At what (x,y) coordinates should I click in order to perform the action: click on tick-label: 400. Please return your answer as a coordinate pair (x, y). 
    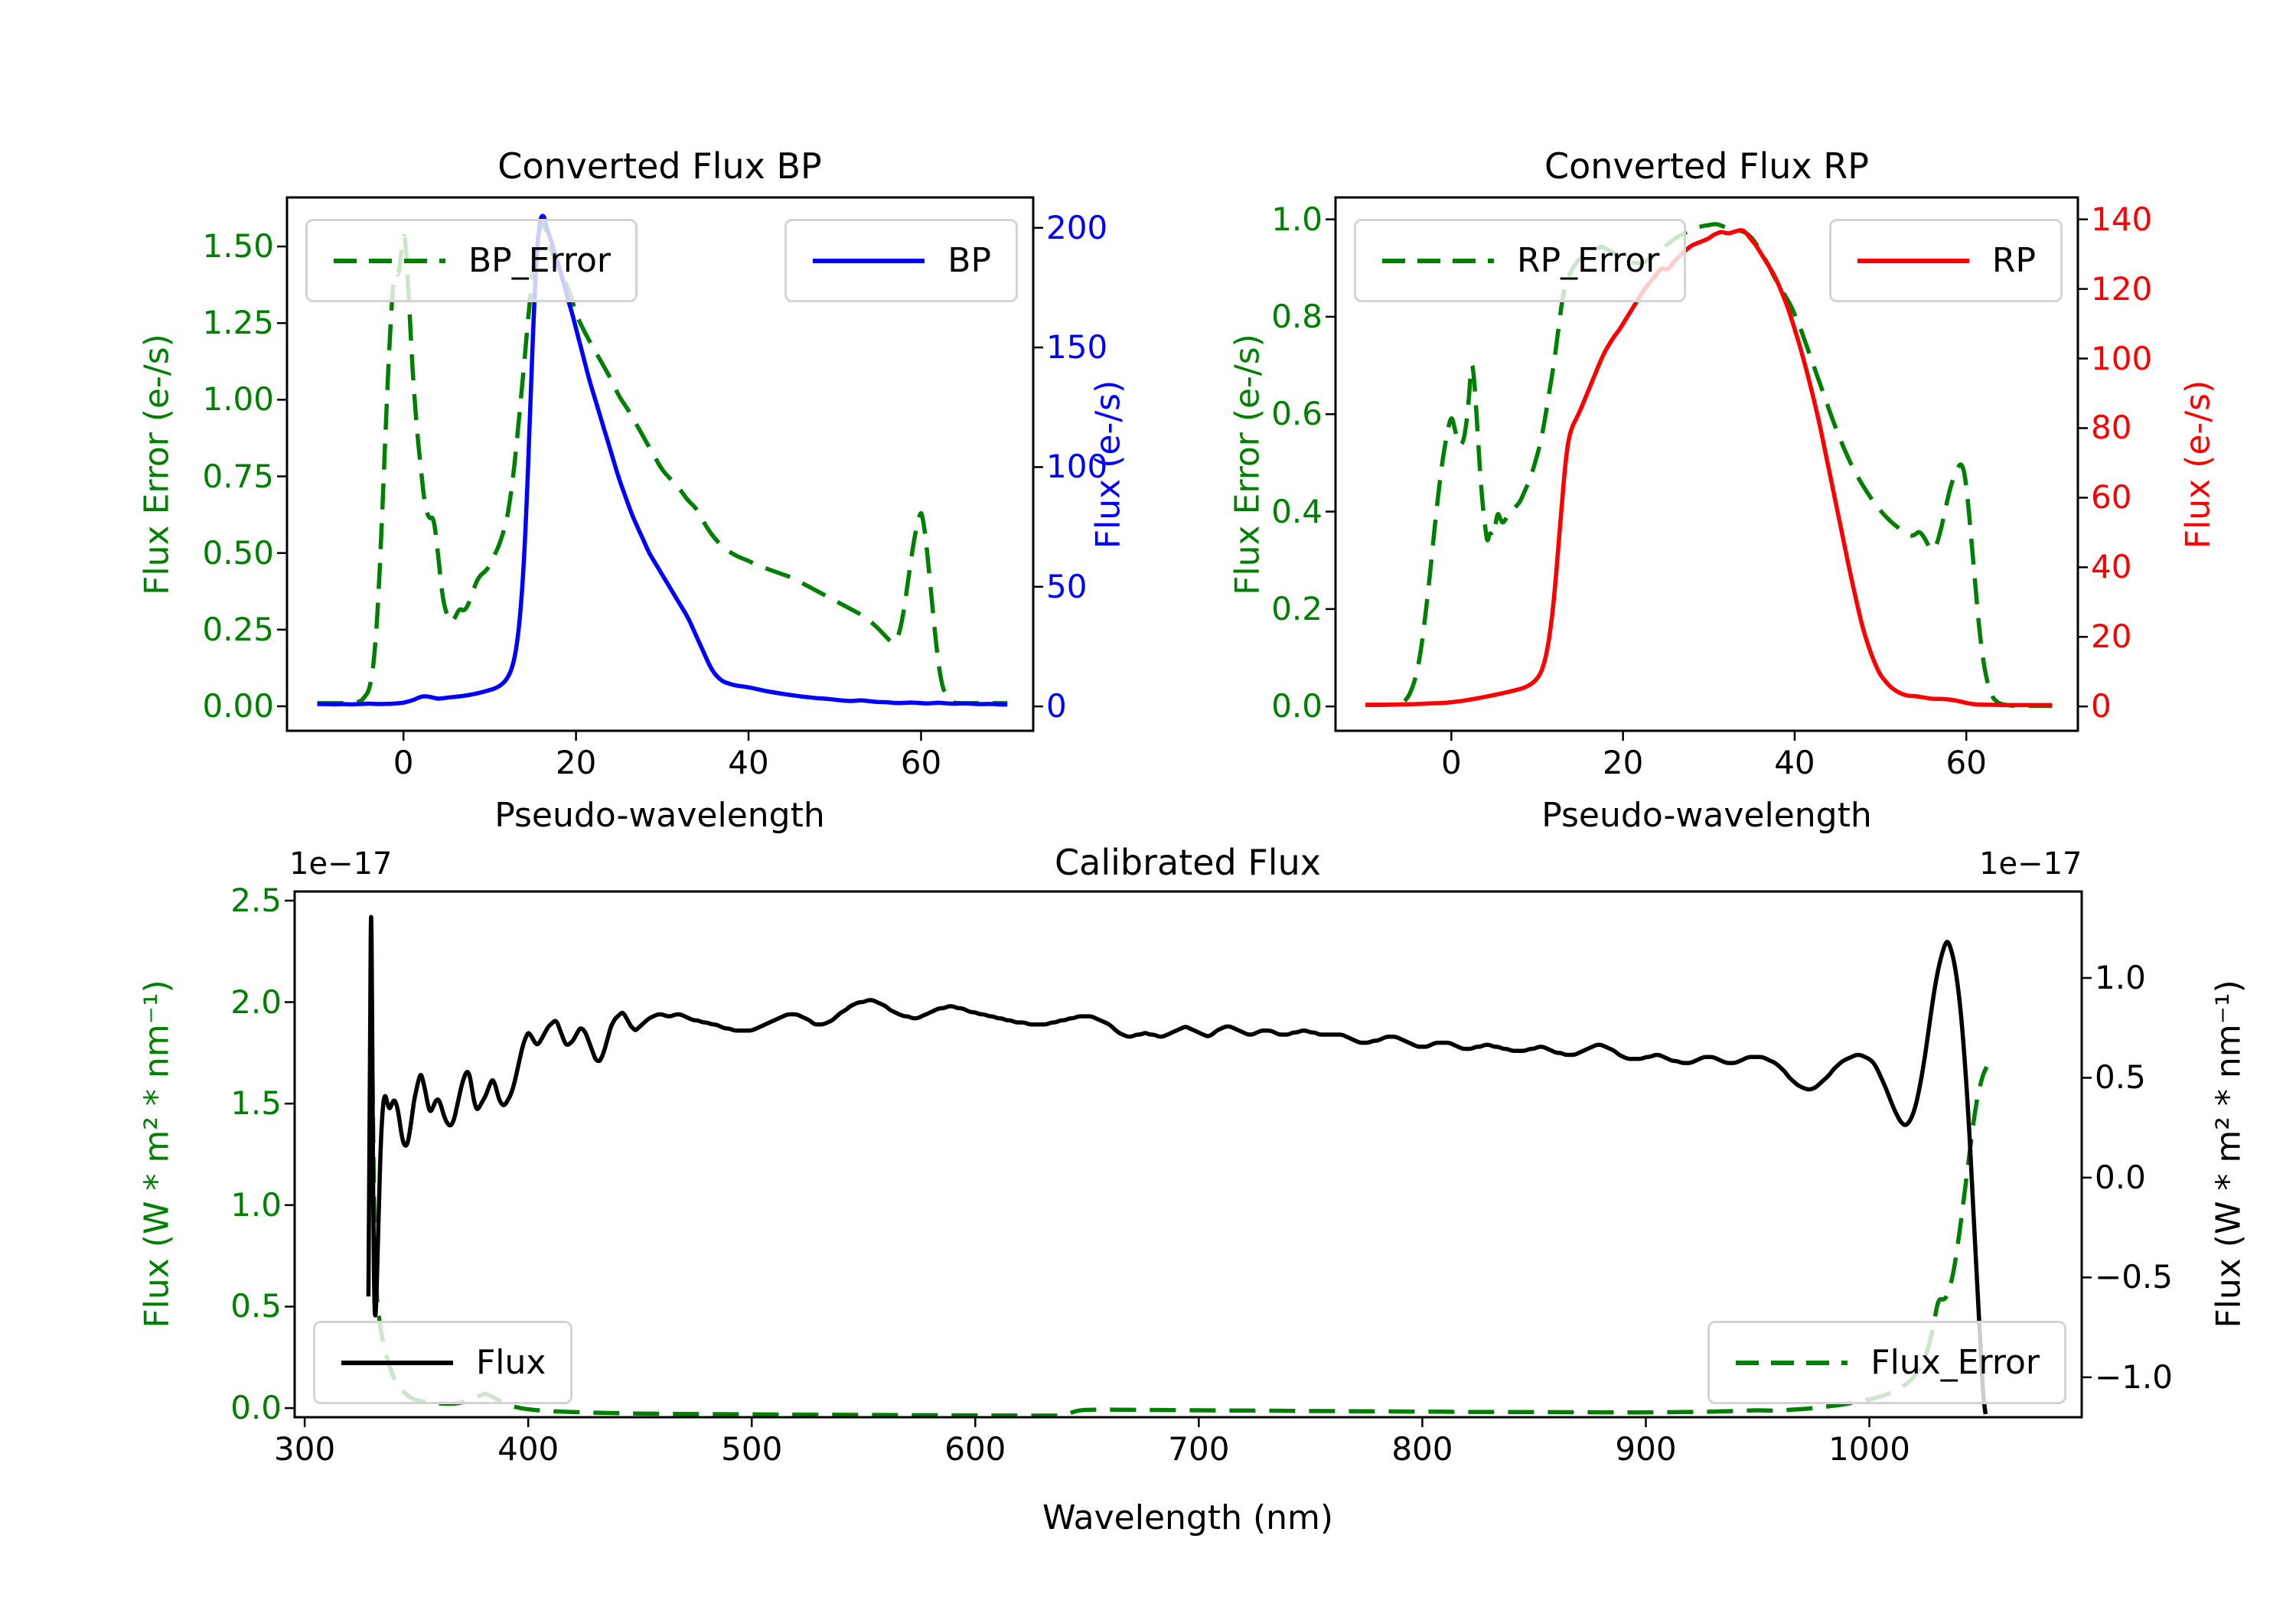
    Looking at the image, I should click on (528, 1449).